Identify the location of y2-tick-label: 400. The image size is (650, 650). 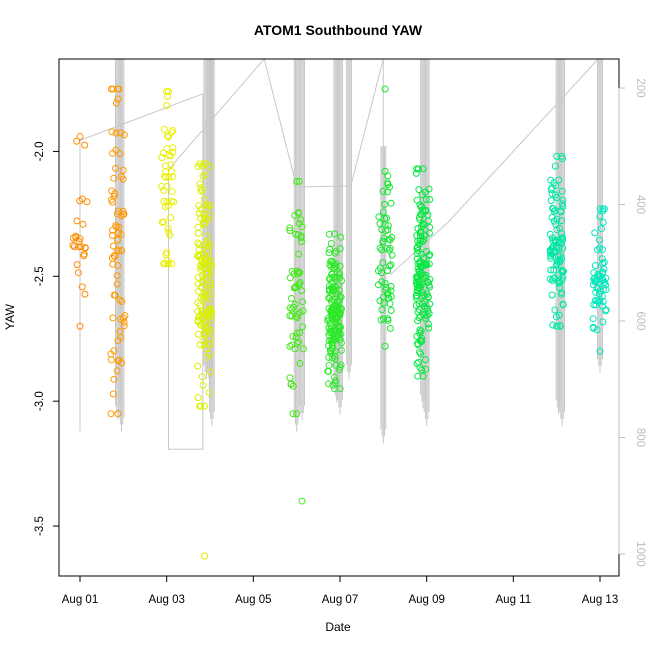
(640, 204).